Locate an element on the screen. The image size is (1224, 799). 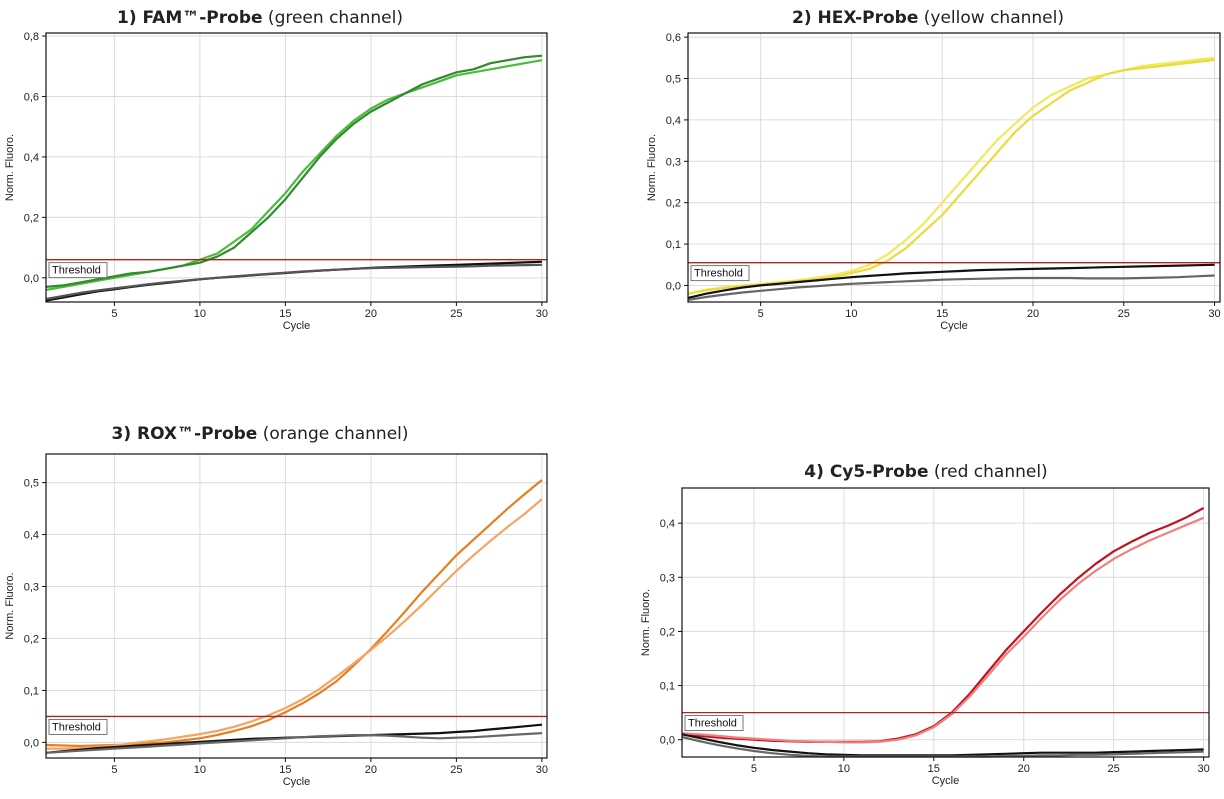
chart-title: 4) Cy5-Probe (red channel) is located at coordinates (922, 472).